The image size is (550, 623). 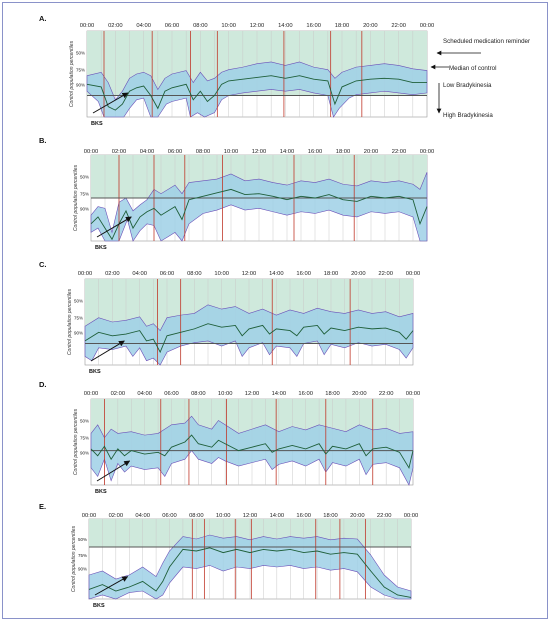 What do you see at coordinates (486, 41) in the screenshot?
I see `scheduled-medication-reminder-label: Scheduled medication reminder` at bounding box center [486, 41].